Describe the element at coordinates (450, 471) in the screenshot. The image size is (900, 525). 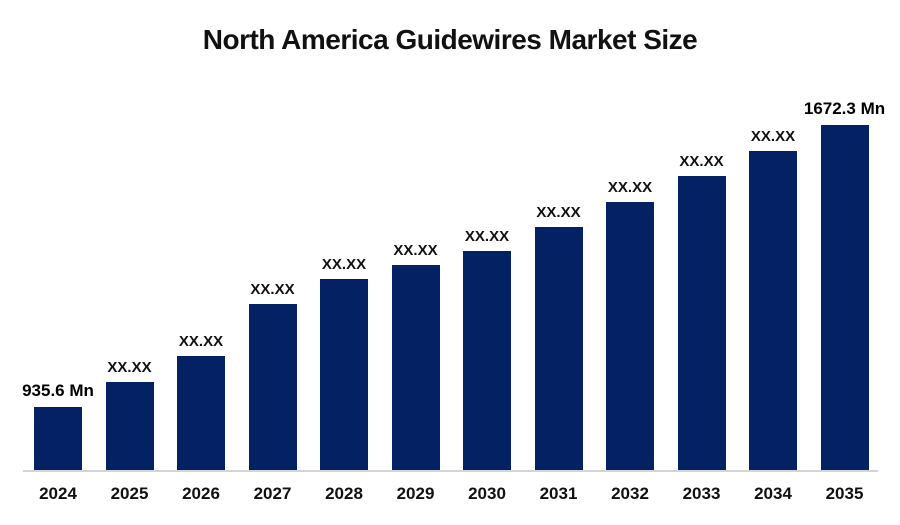
I see `x-axis-line` at that location.